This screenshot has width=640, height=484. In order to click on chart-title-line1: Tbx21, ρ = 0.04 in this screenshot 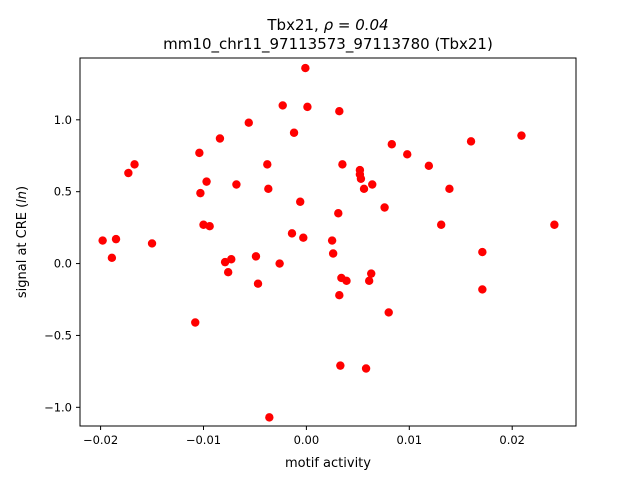, I will do `click(327, 25)`.